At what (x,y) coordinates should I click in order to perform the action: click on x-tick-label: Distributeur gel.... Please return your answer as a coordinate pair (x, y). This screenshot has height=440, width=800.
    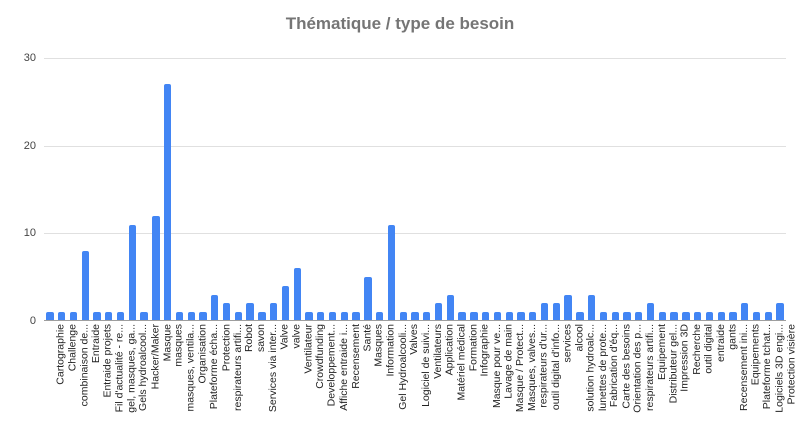
    Looking at the image, I should click on (673, 364).